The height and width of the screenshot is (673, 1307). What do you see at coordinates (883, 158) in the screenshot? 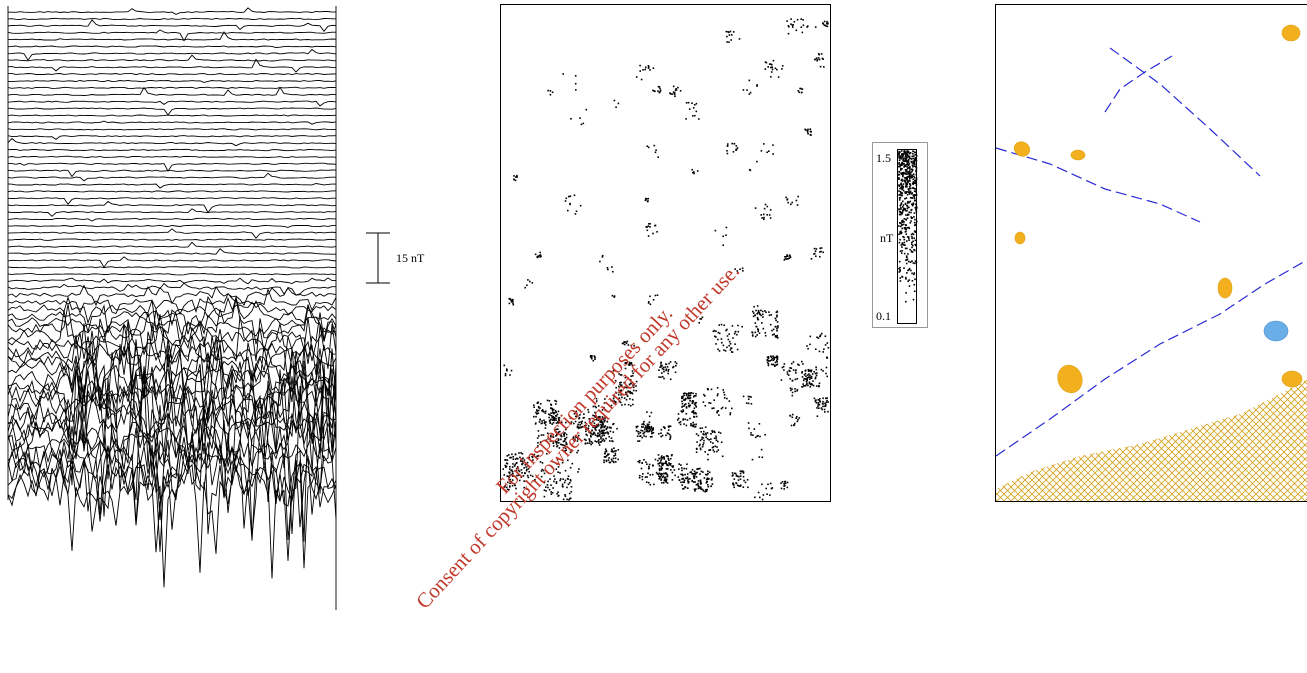
I see `colorbar-max-label: 1.5` at bounding box center [883, 158].